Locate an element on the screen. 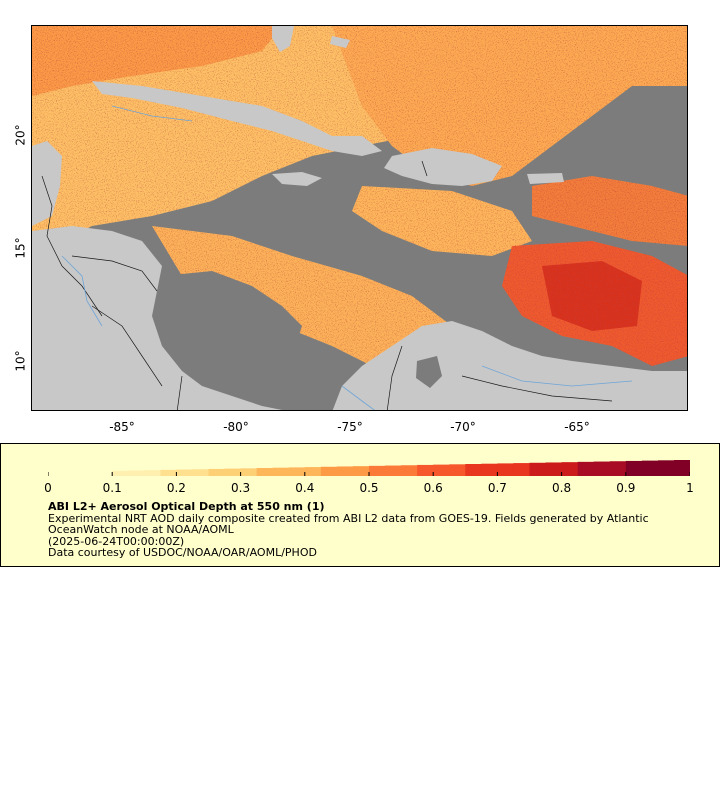 This screenshot has width=720, height=800. lat-label-10: 10° is located at coordinates (20, 361).